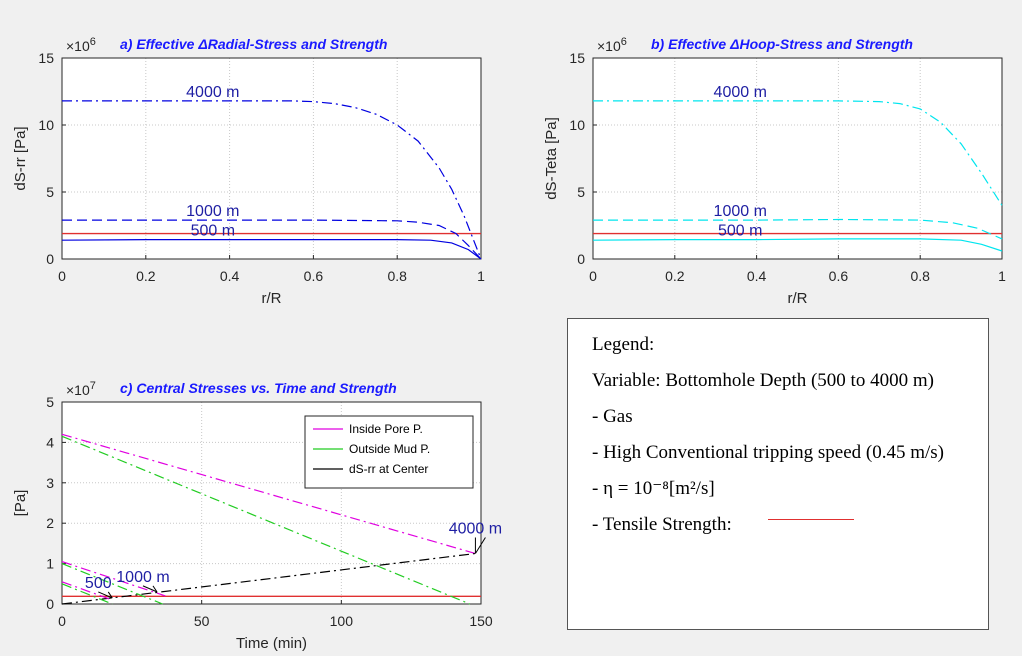  I want to click on plot-title: b) Effective ΔHoop-Stress and Strength, so click(782, 44).